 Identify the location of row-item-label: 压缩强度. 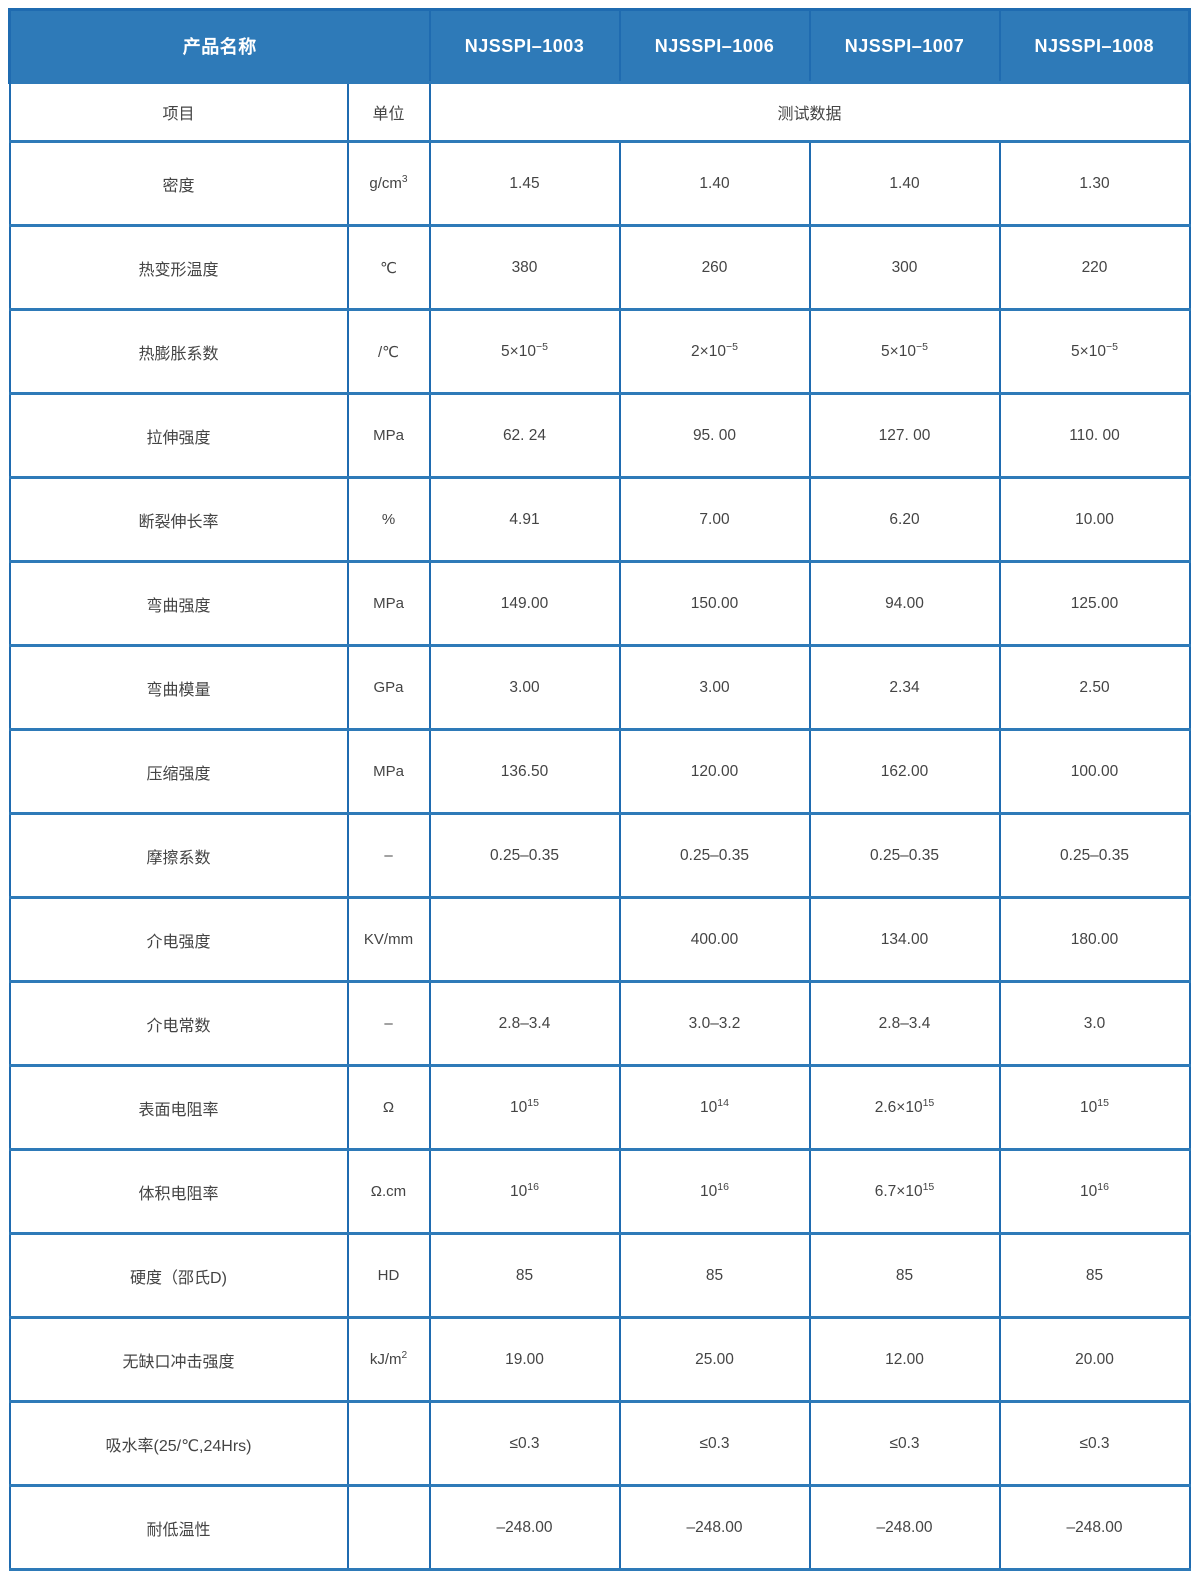
(178, 772).